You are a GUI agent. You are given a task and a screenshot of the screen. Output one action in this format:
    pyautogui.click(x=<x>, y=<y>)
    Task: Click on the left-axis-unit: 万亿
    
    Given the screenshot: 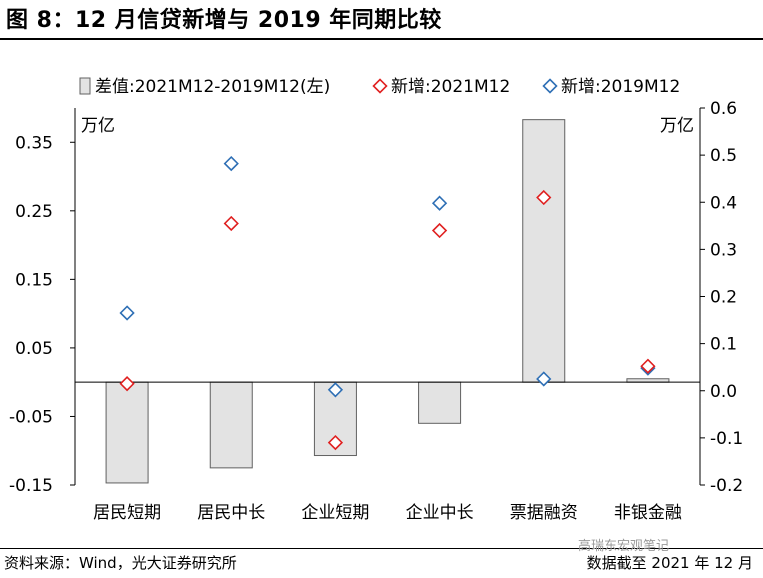 What is the action you would take?
    pyautogui.click(x=98, y=126)
    